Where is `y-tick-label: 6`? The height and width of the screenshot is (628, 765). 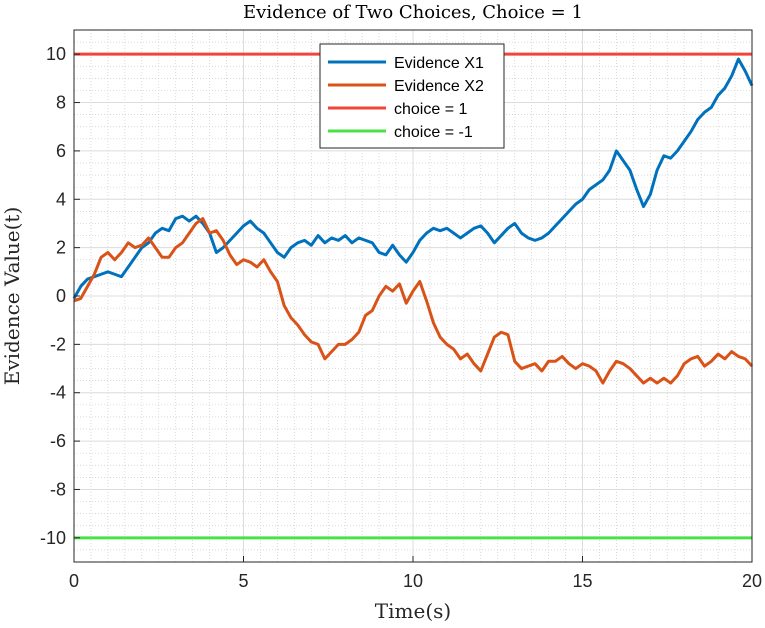
y-tick-label: 6 is located at coordinates (61, 151).